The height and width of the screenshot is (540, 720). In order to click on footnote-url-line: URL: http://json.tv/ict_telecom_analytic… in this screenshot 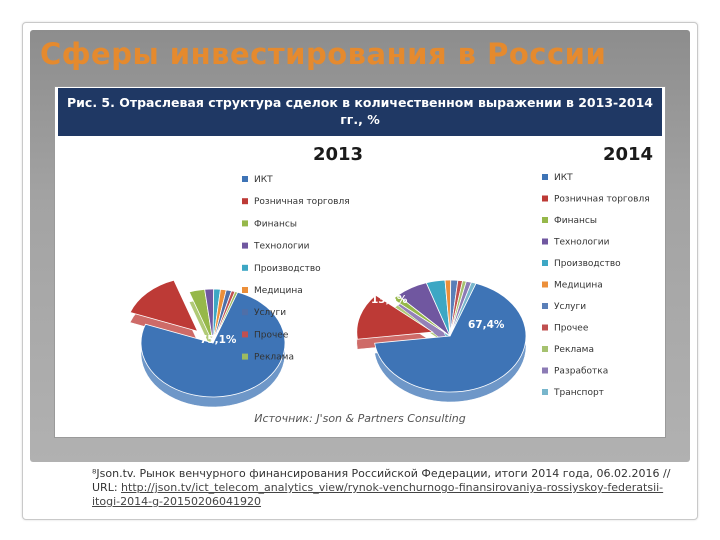, I will do `click(387, 495)`.